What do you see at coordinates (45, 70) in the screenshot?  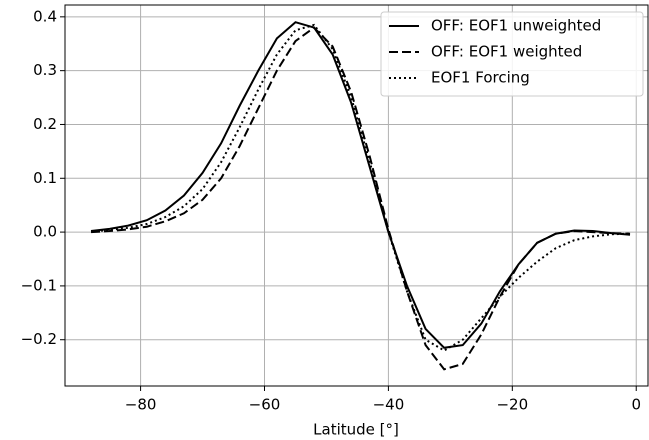 I see `y-tick-label: 0.3` at bounding box center [45, 70].